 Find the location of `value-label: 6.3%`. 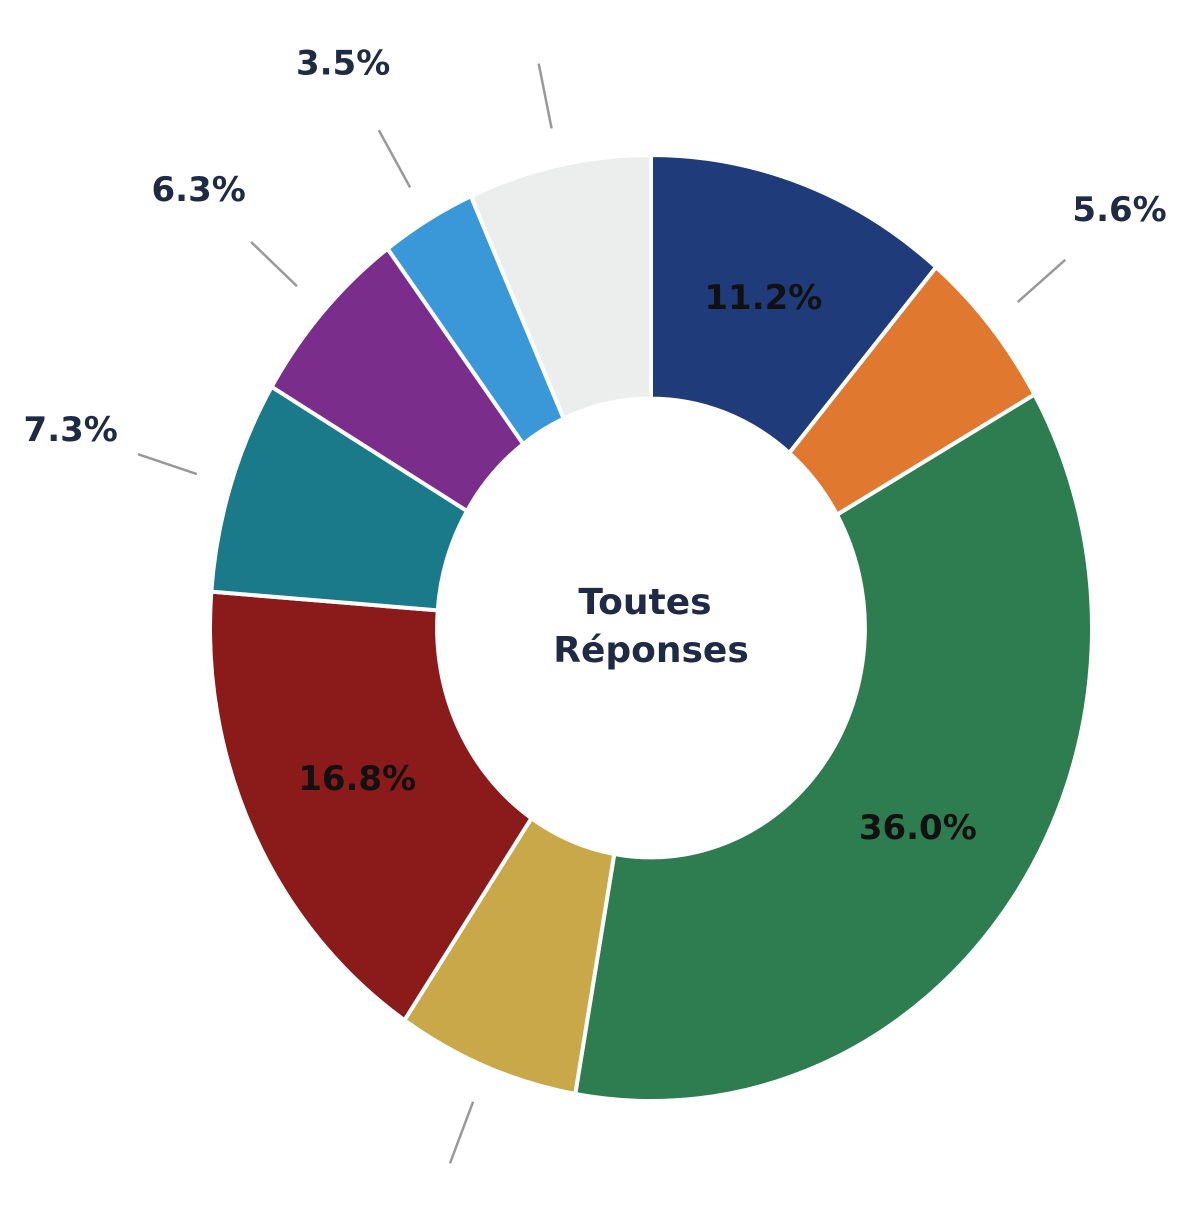

value-label: 6.3% is located at coordinates (199, 190).